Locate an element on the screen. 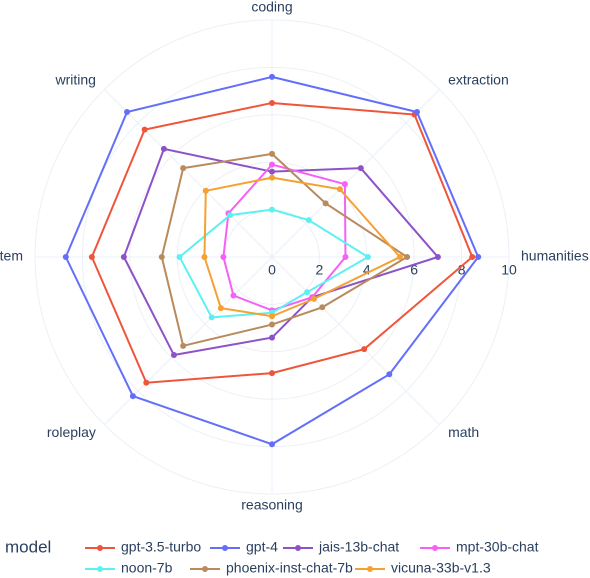  category-label: writing is located at coordinates (74, 80).